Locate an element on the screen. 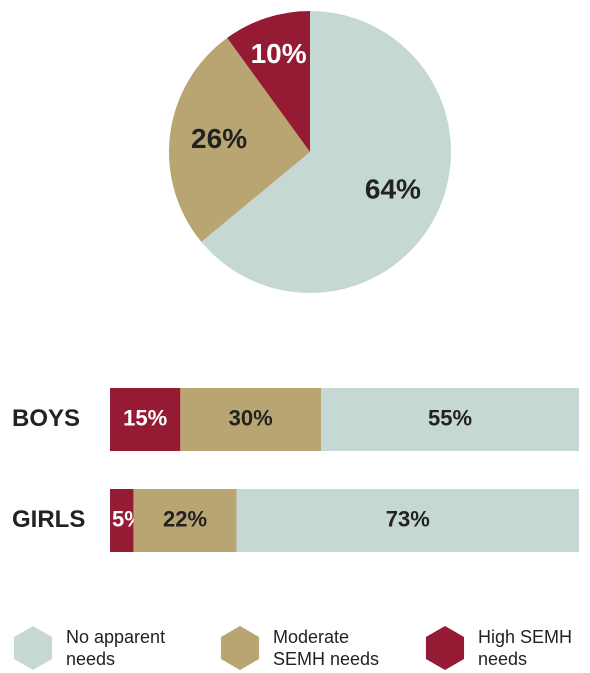 This screenshot has height=673, width=590. legend-label: Moderate SEMH needs is located at coordinates (326, 648).